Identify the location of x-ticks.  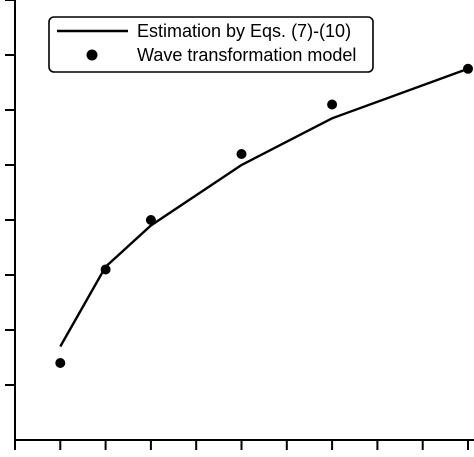
(241, 445).